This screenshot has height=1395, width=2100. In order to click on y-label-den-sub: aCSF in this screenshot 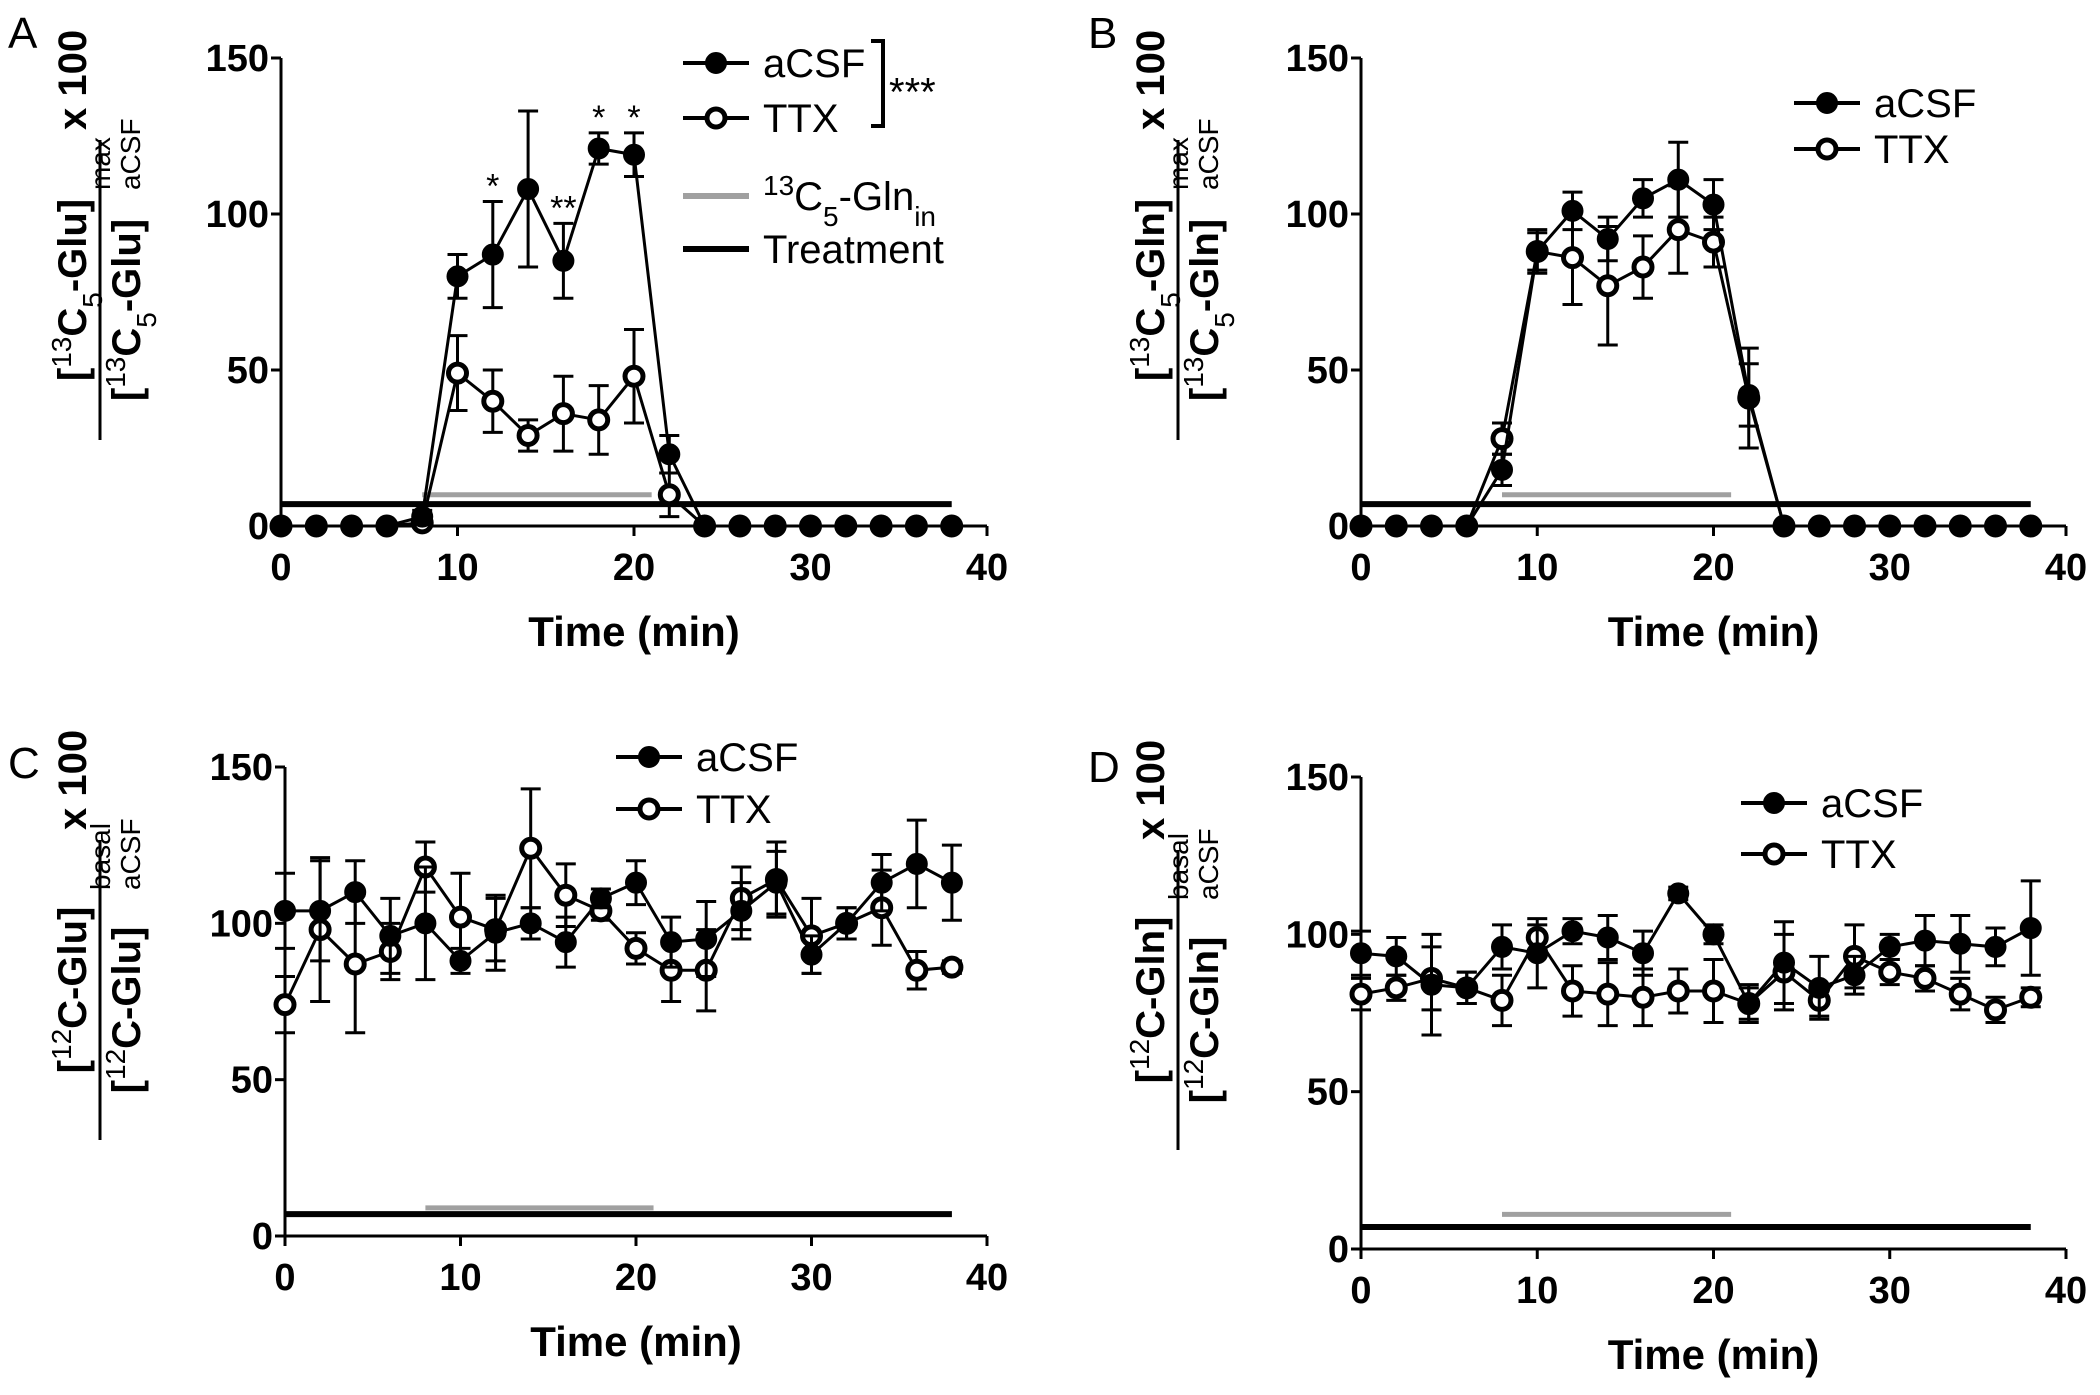, I will do `click(1208, 154)`.